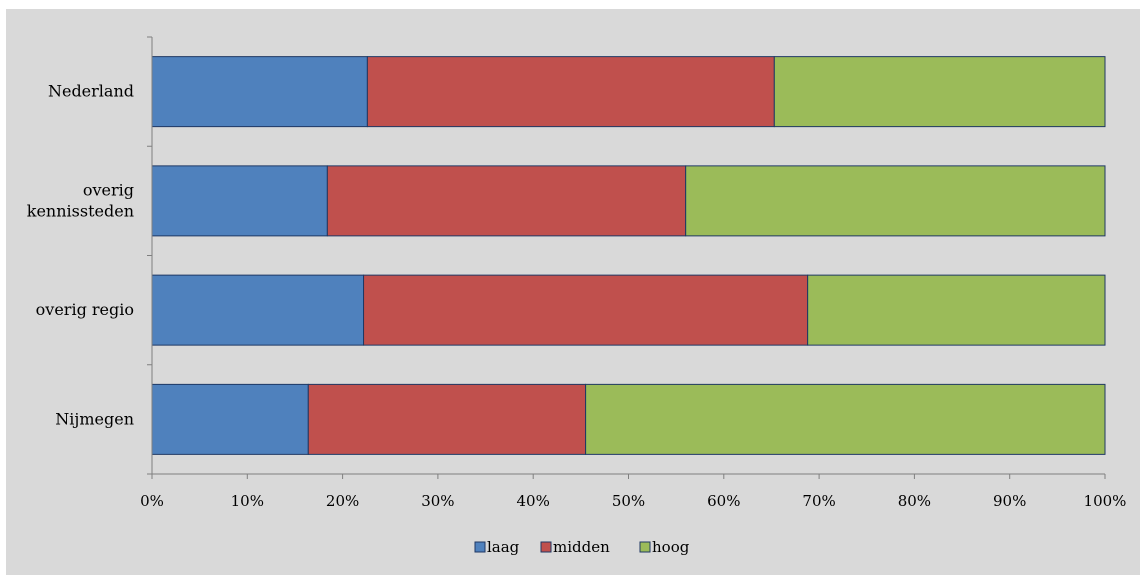 This screenshot has width=1146, height=579. Describe the element at coordinates (80, 200) in the screenshot. I see `category-label: overig kennissteden` at that location.